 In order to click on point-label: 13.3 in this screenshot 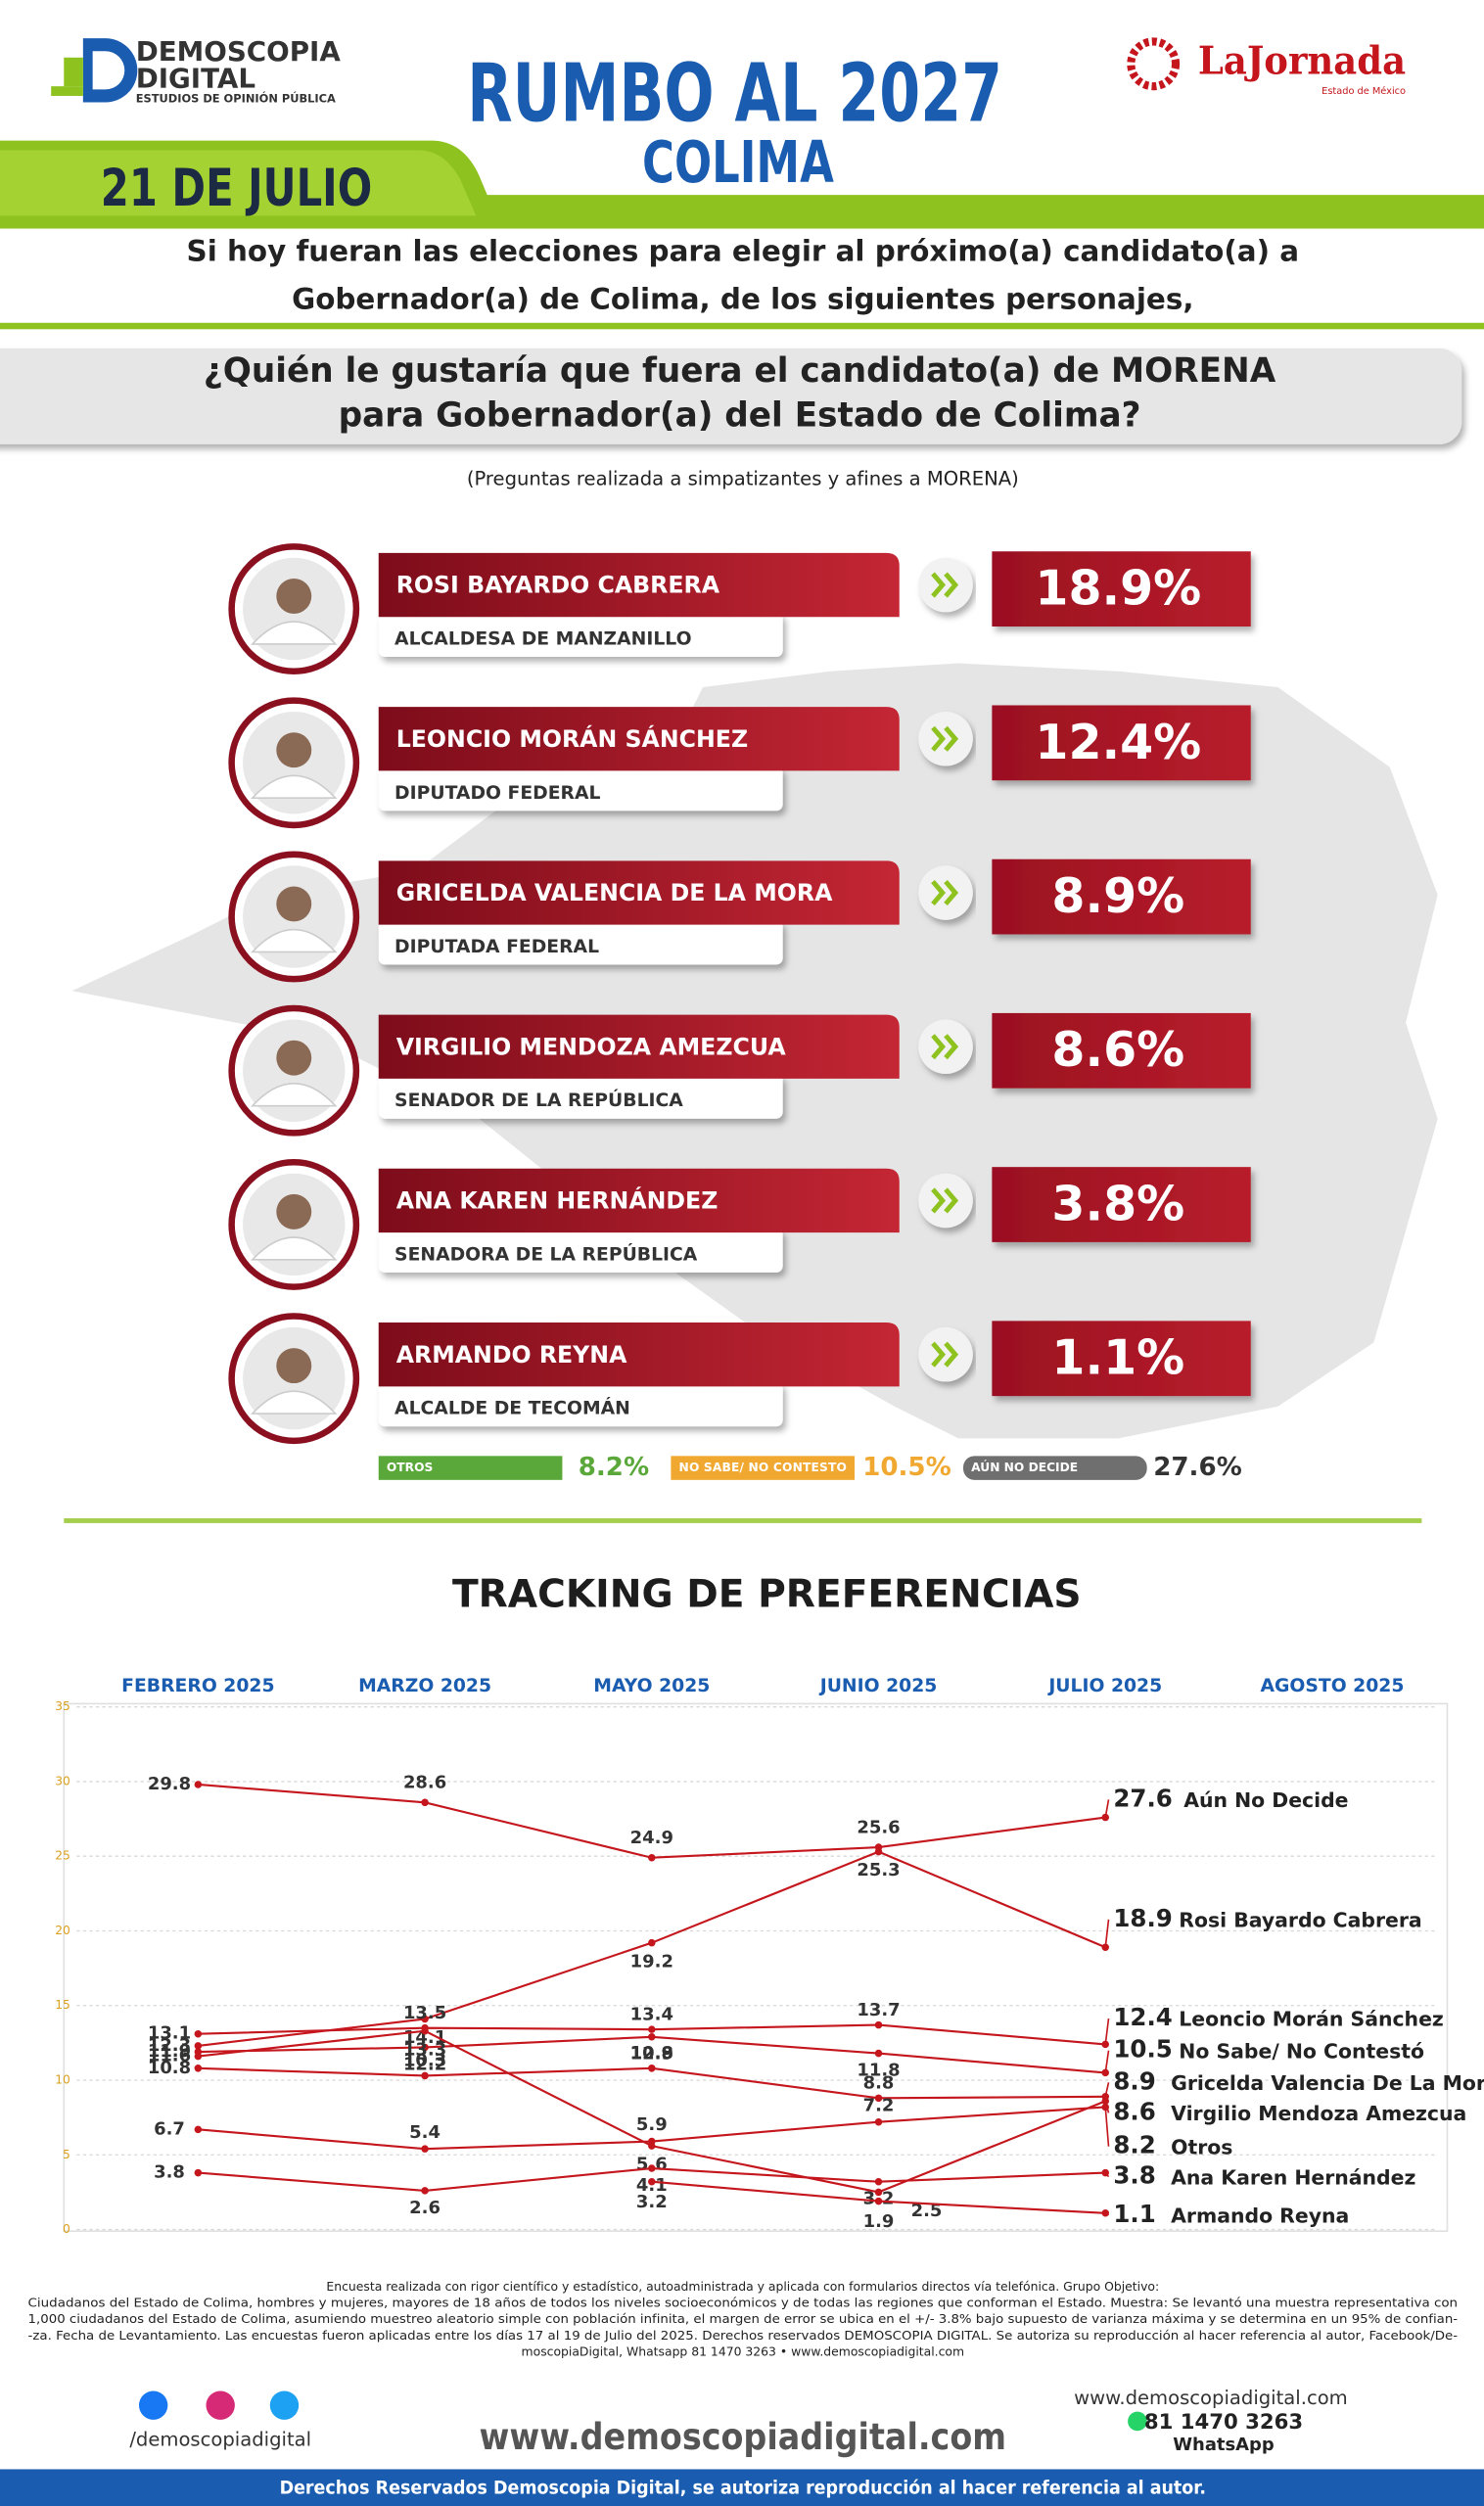, I will do `click(424, 2049)`.